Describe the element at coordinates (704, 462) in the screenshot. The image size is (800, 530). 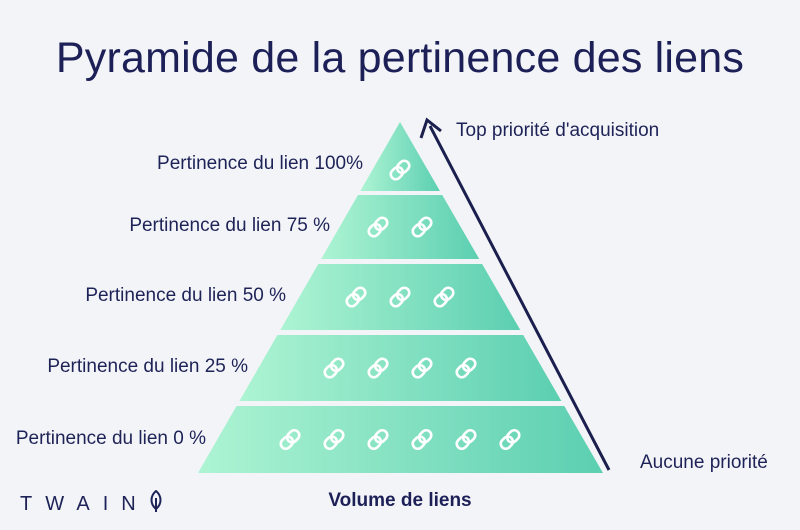
I see `no-priority-label: Aucune priorité` at that location.